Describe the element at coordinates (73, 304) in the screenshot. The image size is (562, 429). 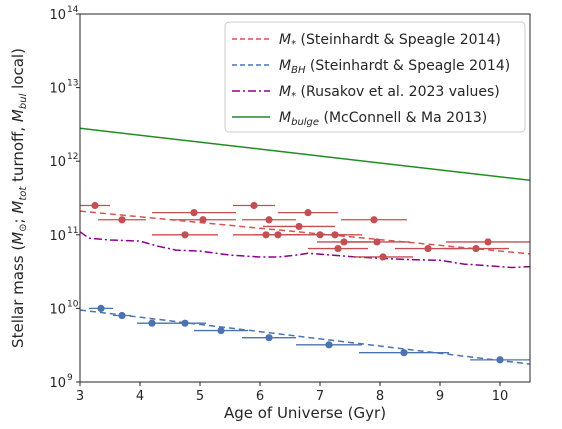
I see `y-tick-exponent: 10` at that location.